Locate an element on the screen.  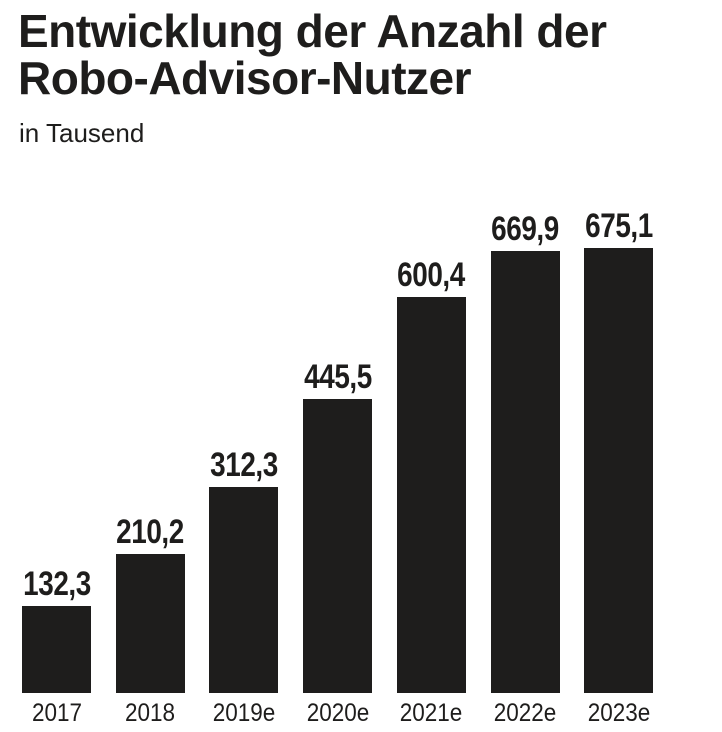
value-label-2020e: 445,5 is located at coordinates (337, 377).